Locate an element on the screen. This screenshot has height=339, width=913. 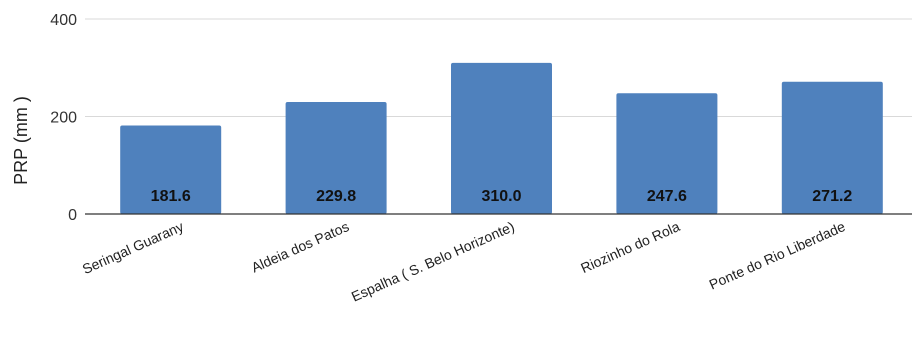
data-label-2: 310.0 is located at coordinates (501, 196).